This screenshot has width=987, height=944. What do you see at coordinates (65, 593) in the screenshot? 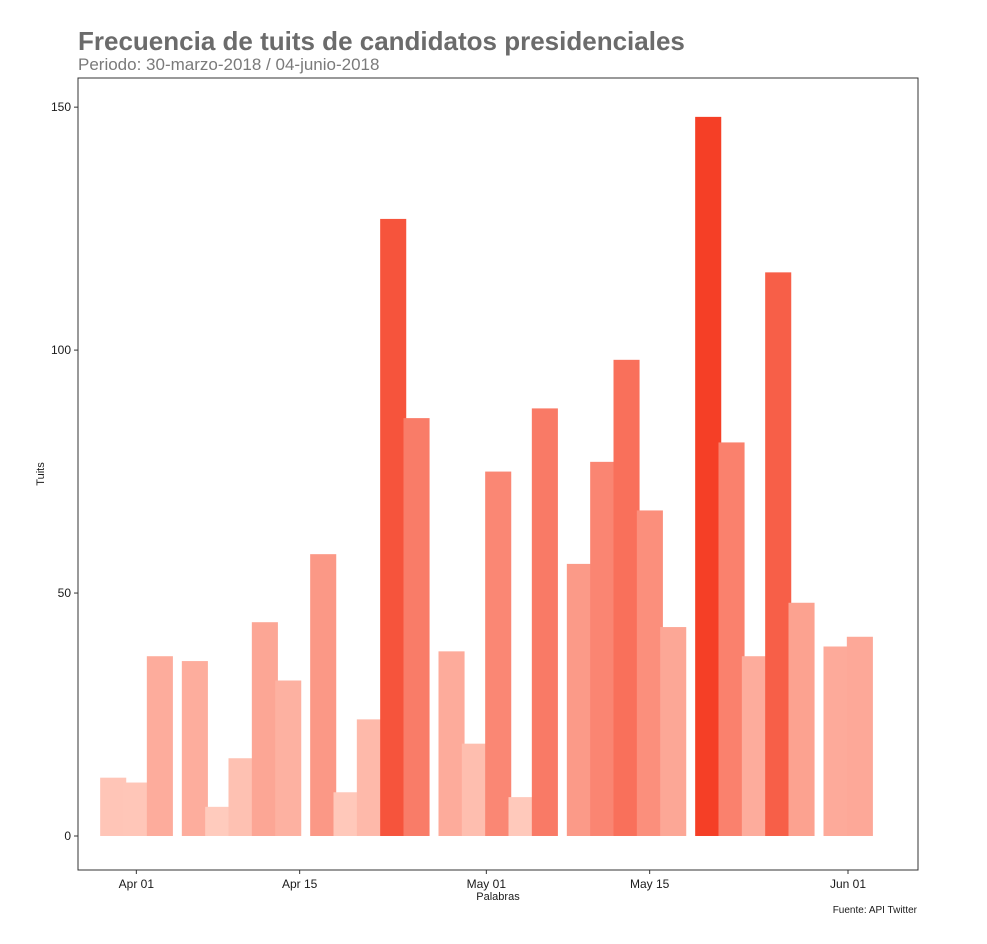
I see `y-tick-label-50: 50` at bounding box center [65, 593].